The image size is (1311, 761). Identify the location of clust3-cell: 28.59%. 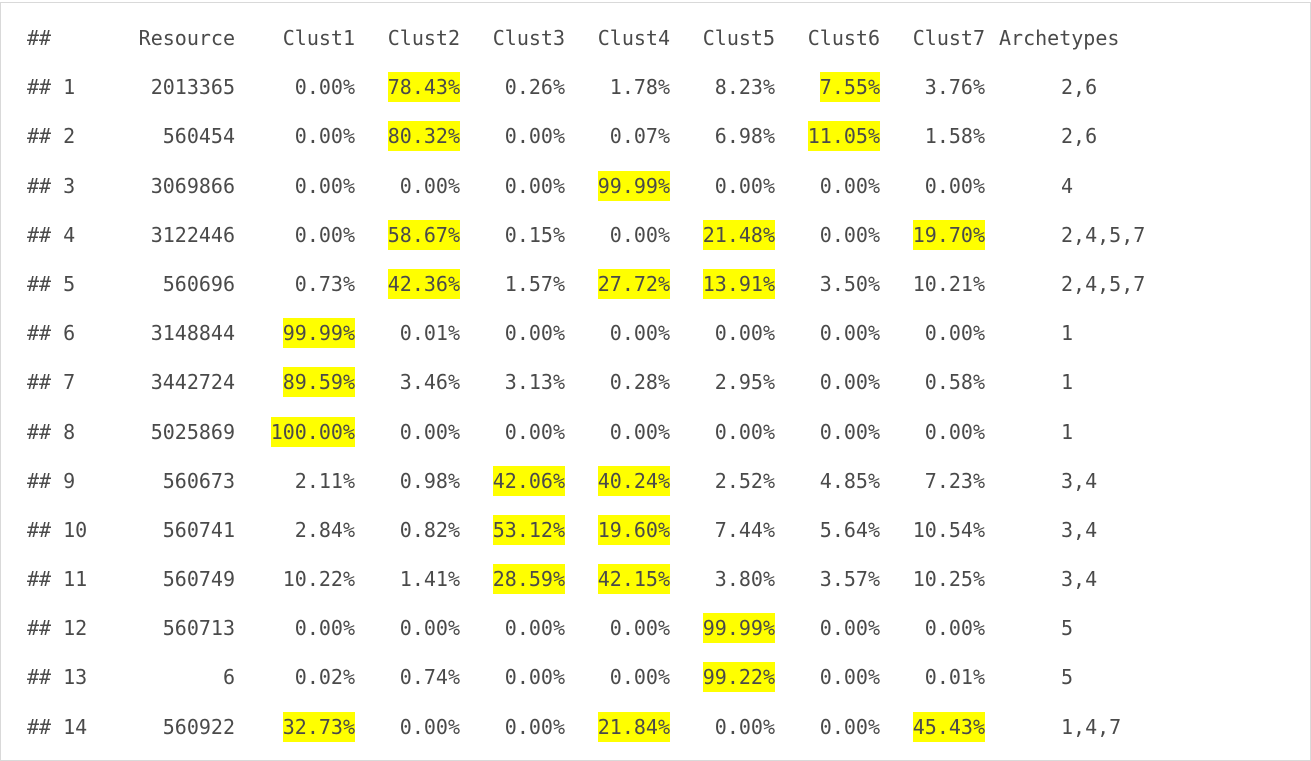
(528, 579).